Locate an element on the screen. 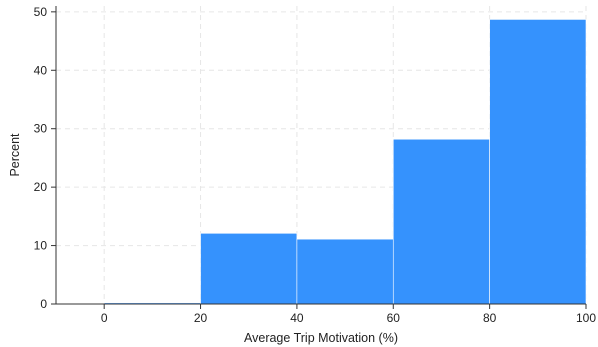  y-tick-label: 20 is located at coordinates (41, 187).